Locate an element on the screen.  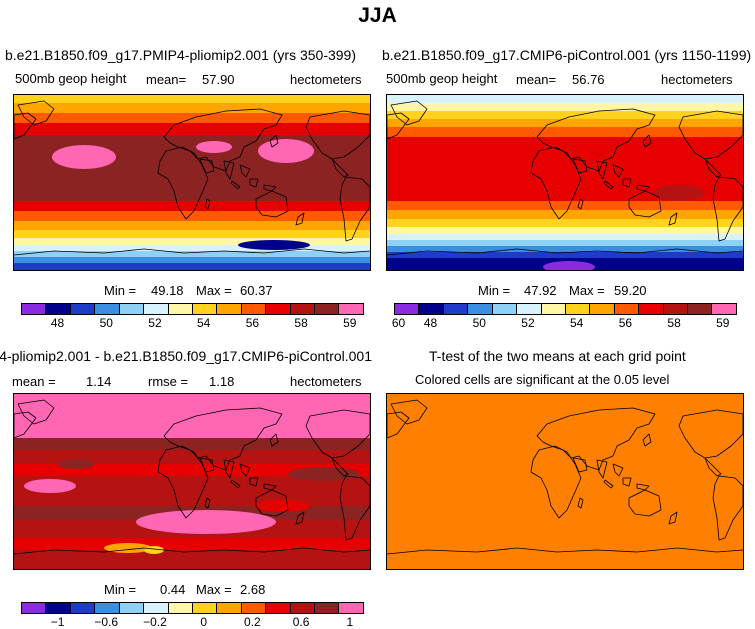
map1-southeast-asia-outline is located at coordinates (245, 171).